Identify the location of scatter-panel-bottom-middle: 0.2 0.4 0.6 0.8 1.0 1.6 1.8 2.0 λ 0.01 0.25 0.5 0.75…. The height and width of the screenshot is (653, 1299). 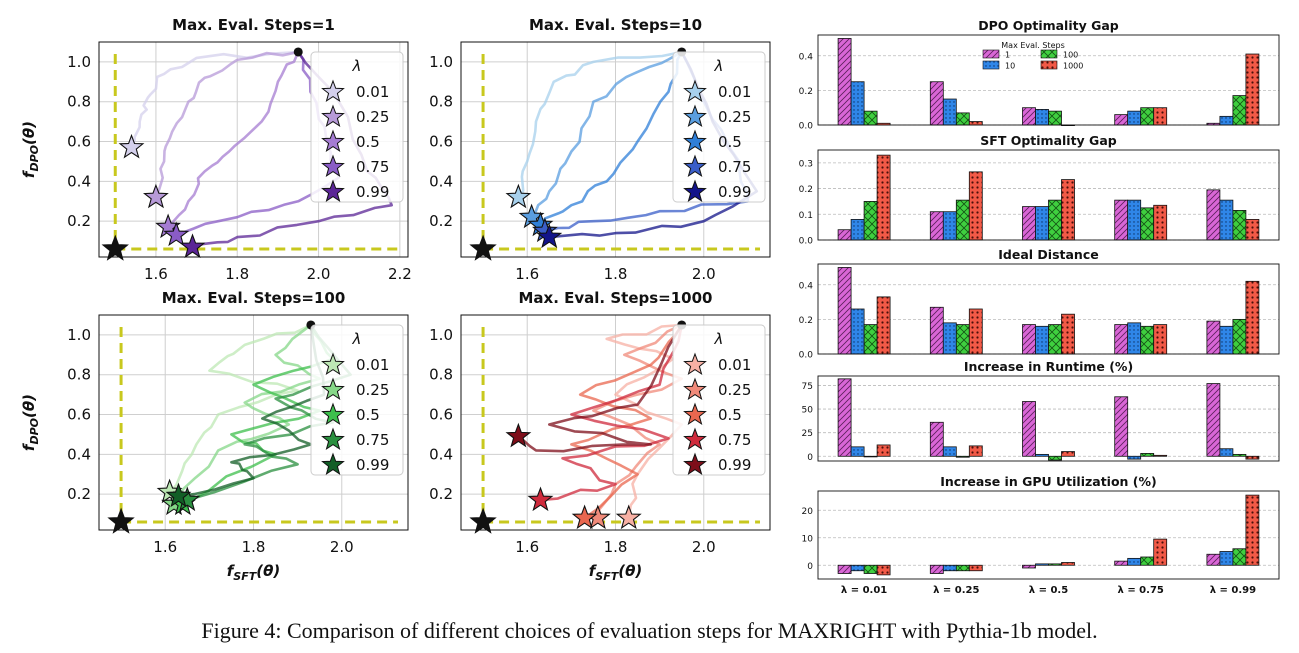
(600, 436).